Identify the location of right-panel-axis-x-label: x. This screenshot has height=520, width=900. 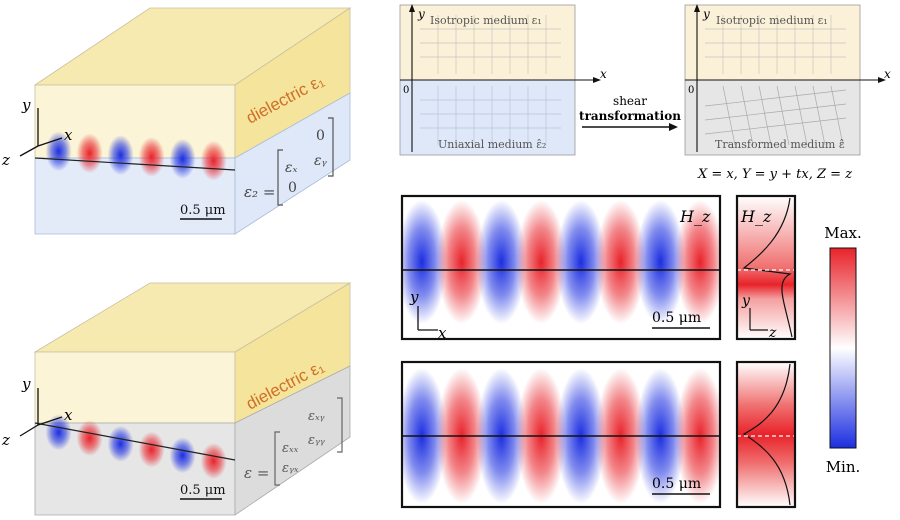
(887, 74).